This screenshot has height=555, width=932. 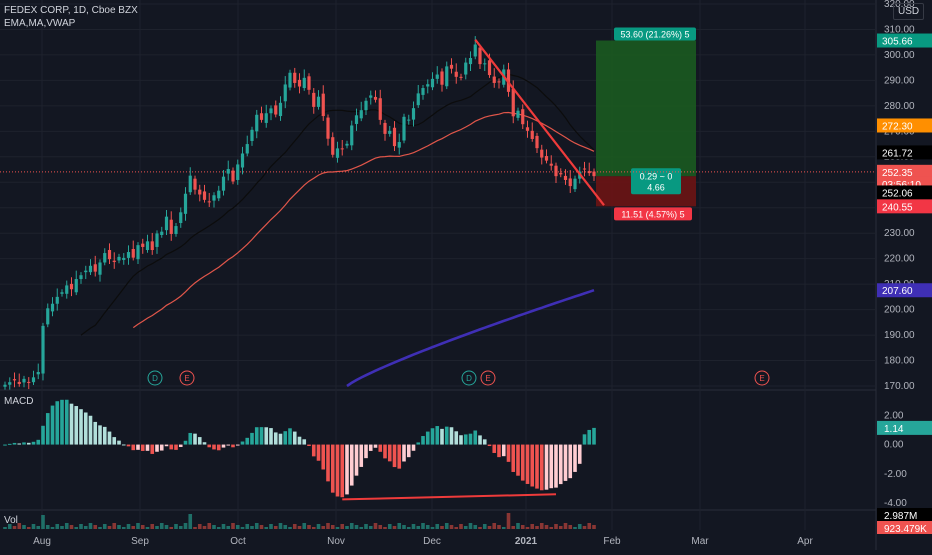 What do you see at coordinates (700, 541) in the screenshot?
I see `time-tick: Mar` at bounding box center [700, 541].